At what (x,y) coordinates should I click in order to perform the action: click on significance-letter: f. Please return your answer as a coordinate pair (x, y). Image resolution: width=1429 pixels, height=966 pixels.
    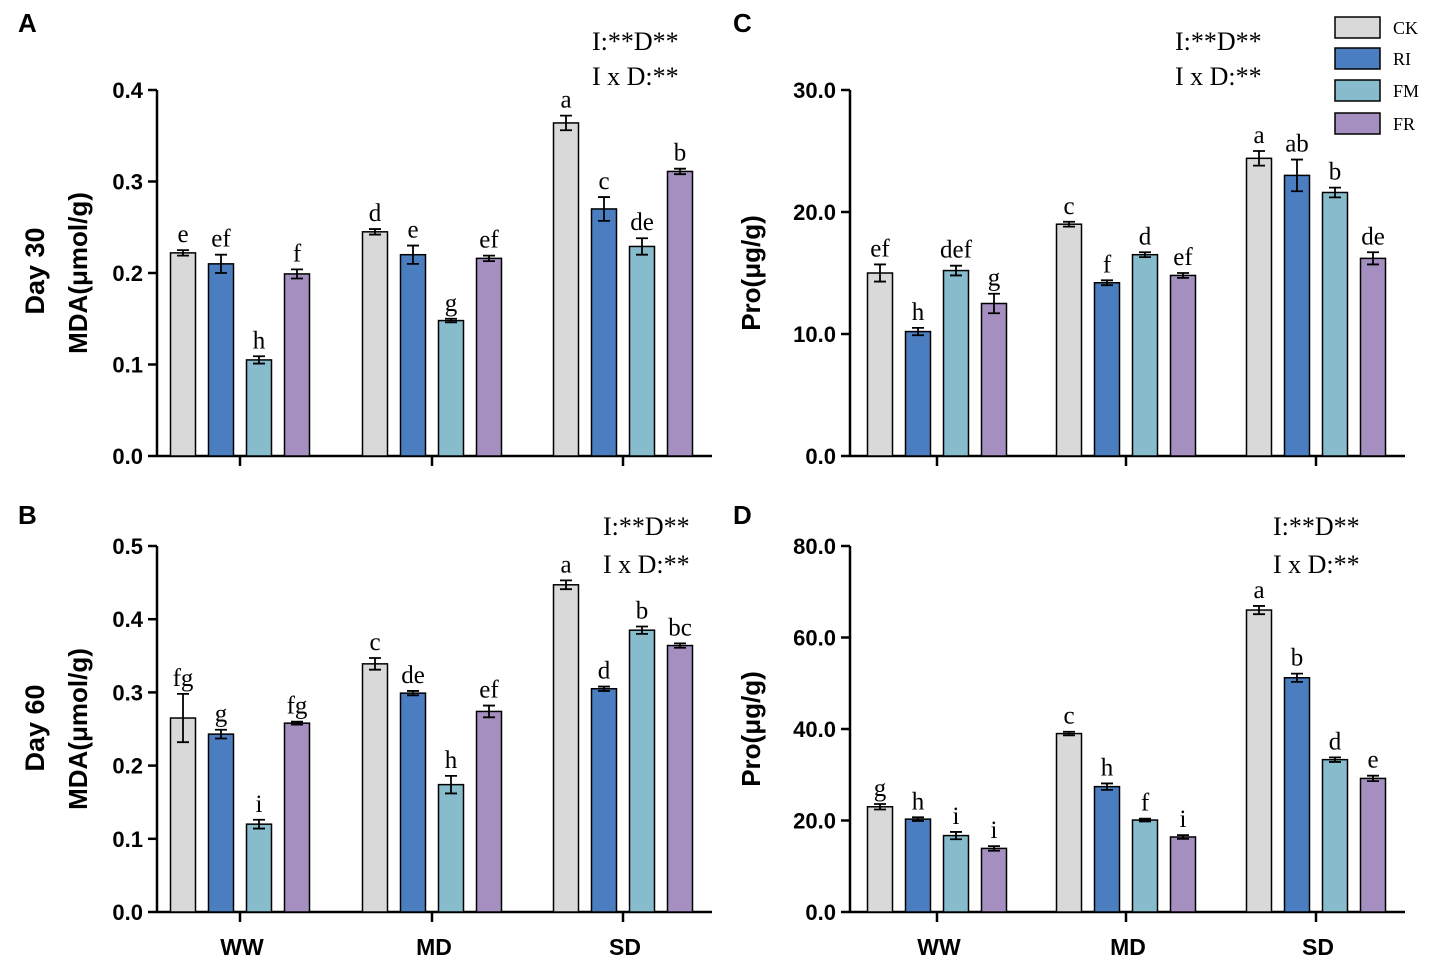
    Looking at the image, I should click on (1107, 264).